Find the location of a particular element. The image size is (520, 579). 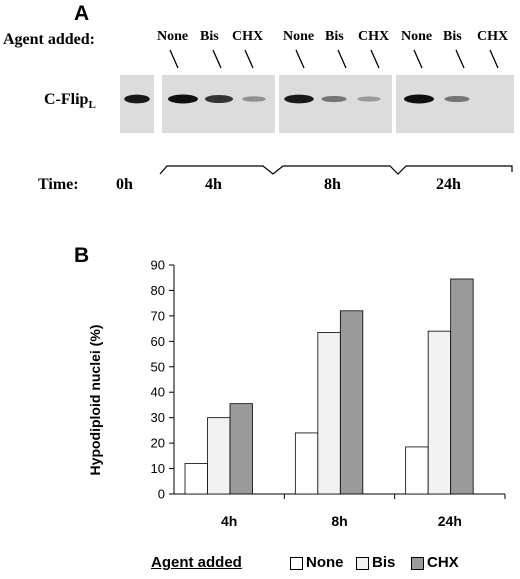

y-tick-label: 70 is located at coordinates (158, 315).